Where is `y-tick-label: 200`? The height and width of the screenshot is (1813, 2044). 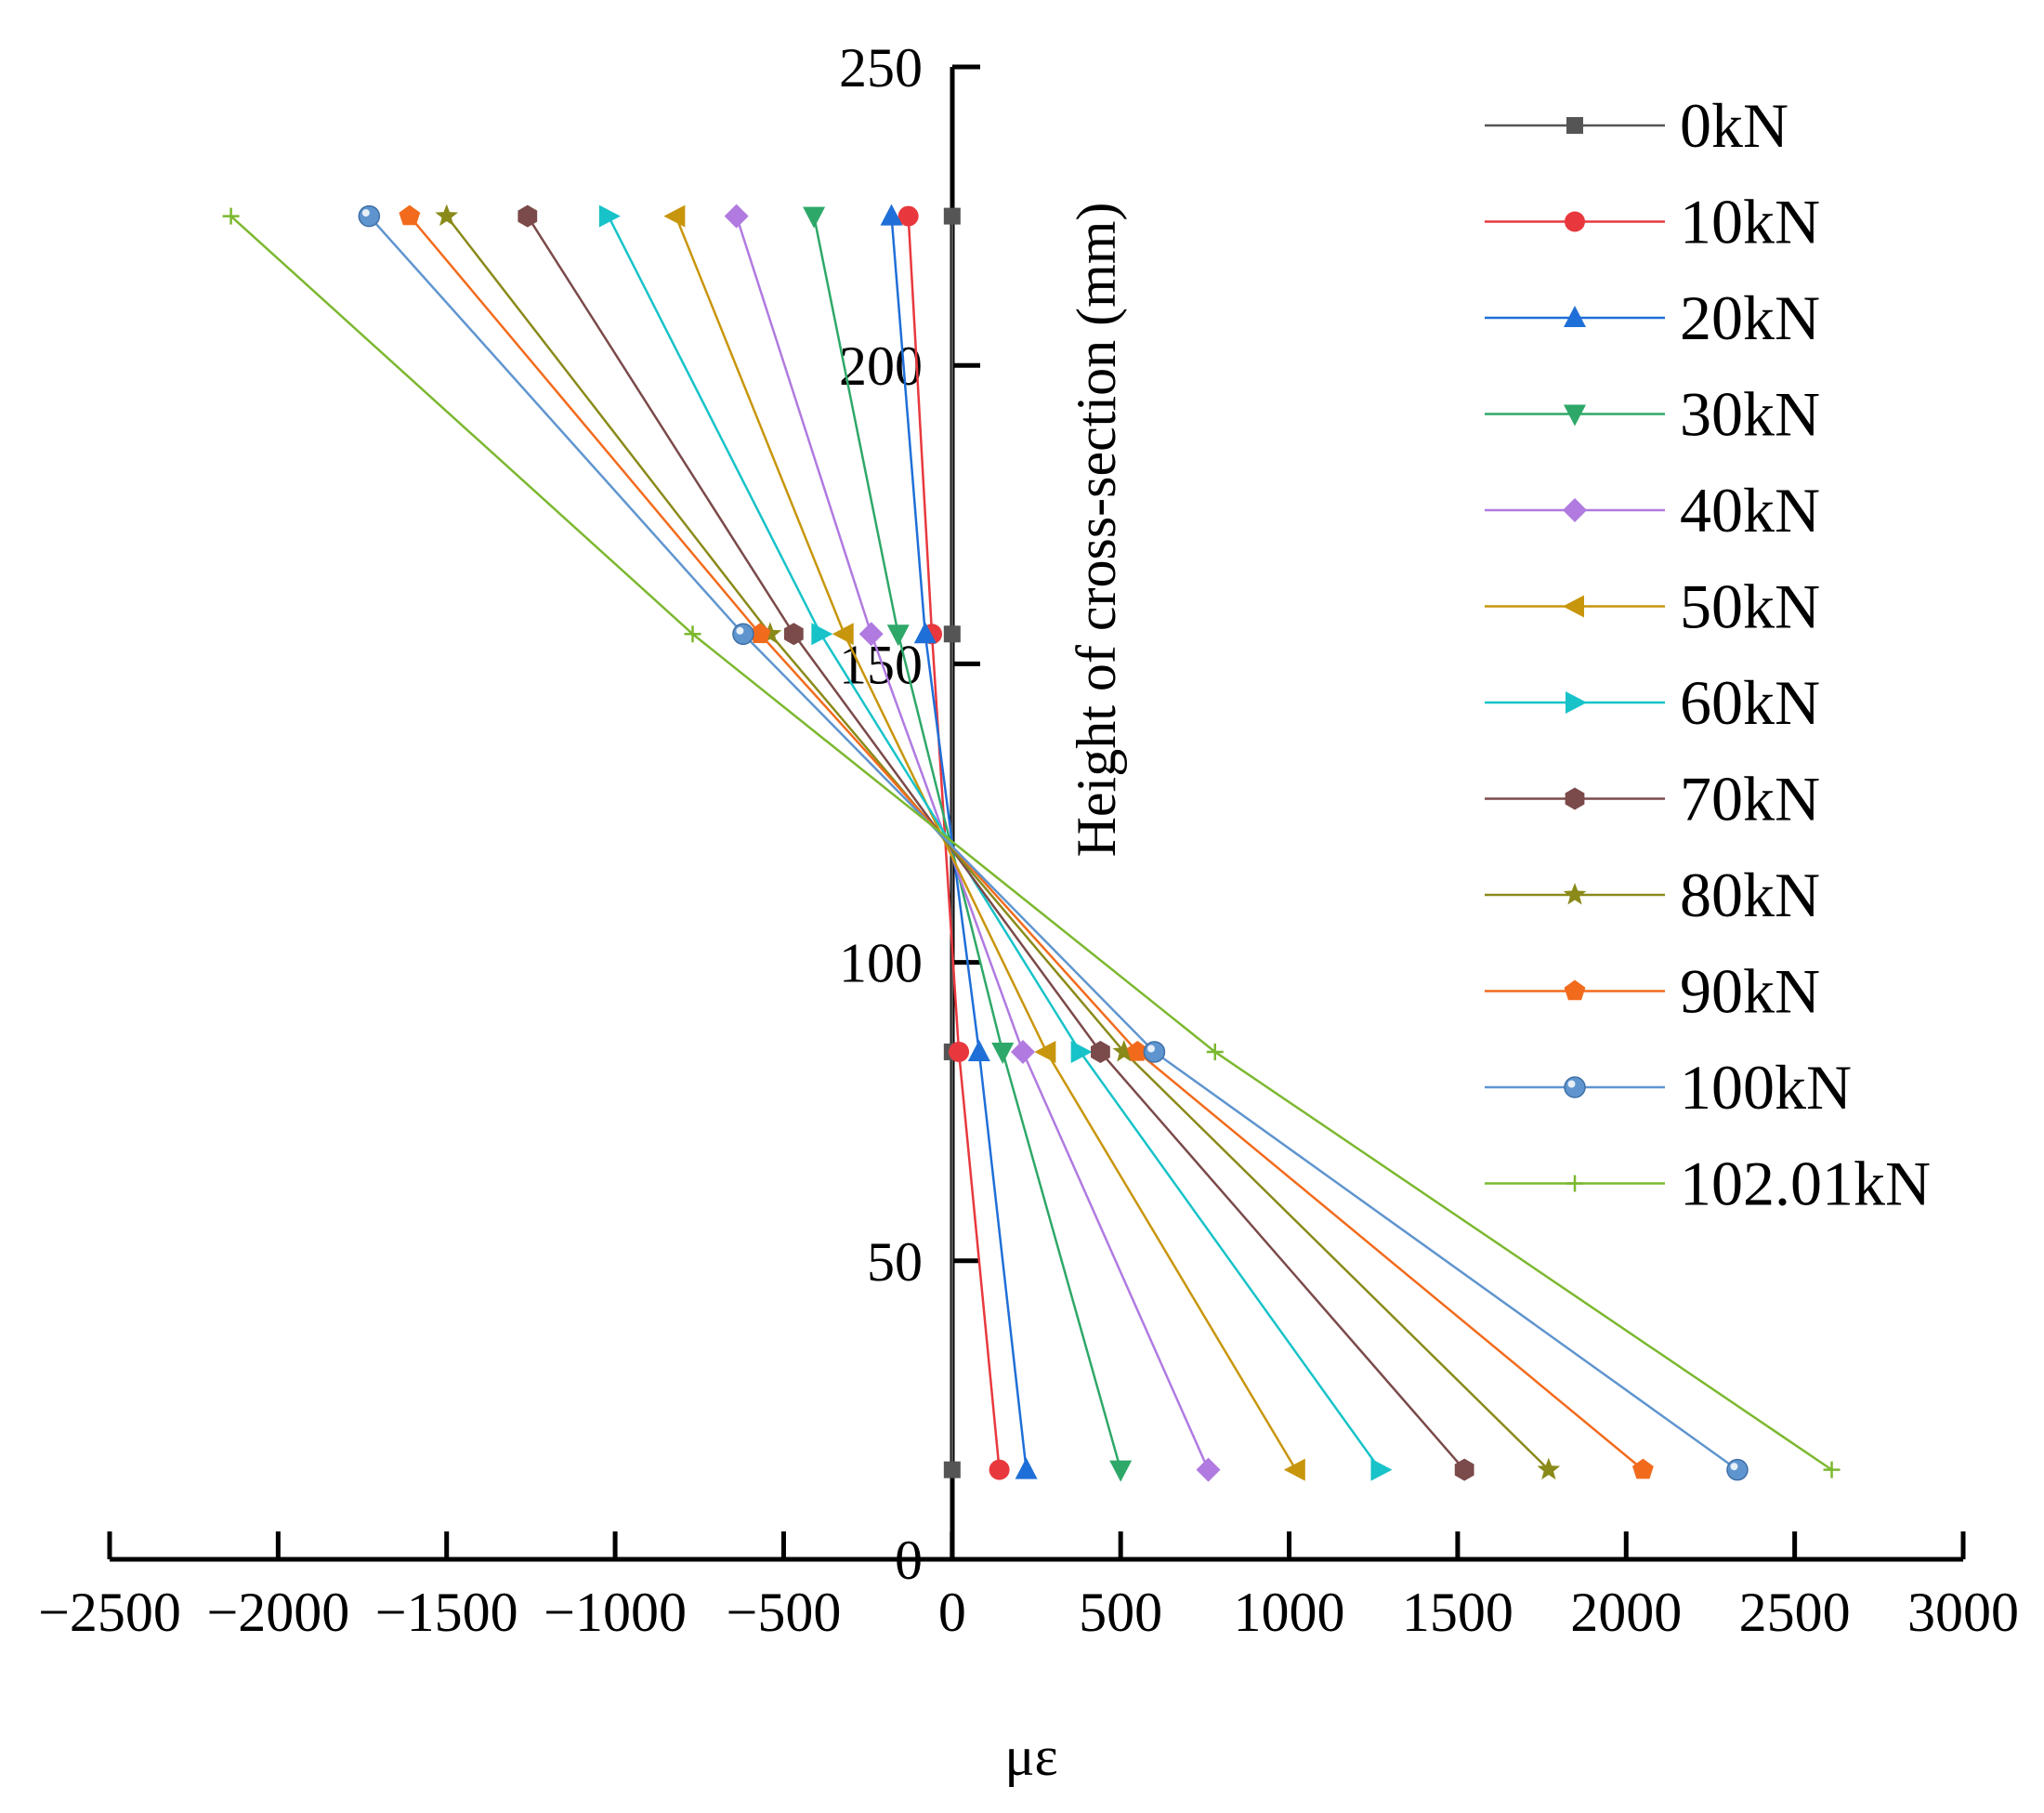
y-tick-label: 200 is located at coordinates (881, 366).